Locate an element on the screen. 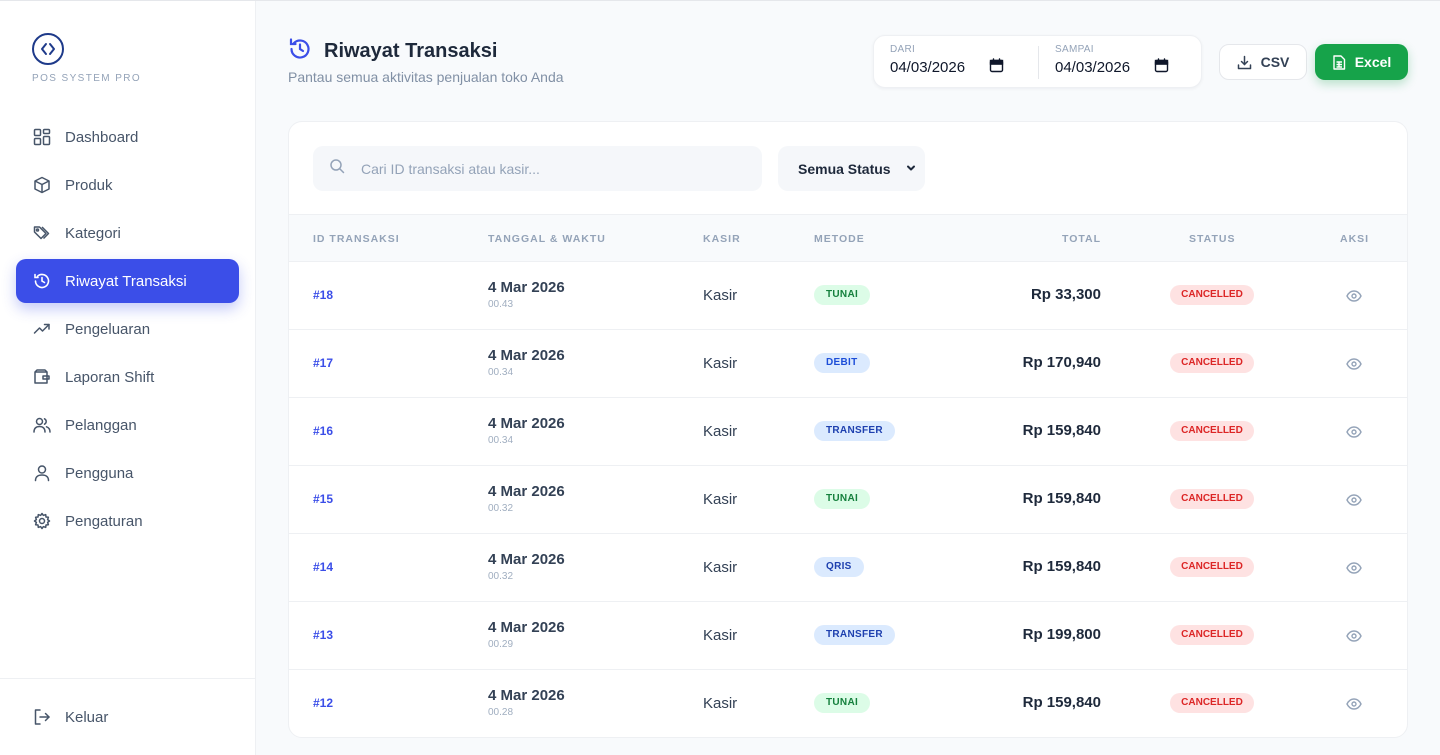 This screenshot has height=755, width=1440. sidebar-item-produk: Produk is located at coordinates (127, 185).